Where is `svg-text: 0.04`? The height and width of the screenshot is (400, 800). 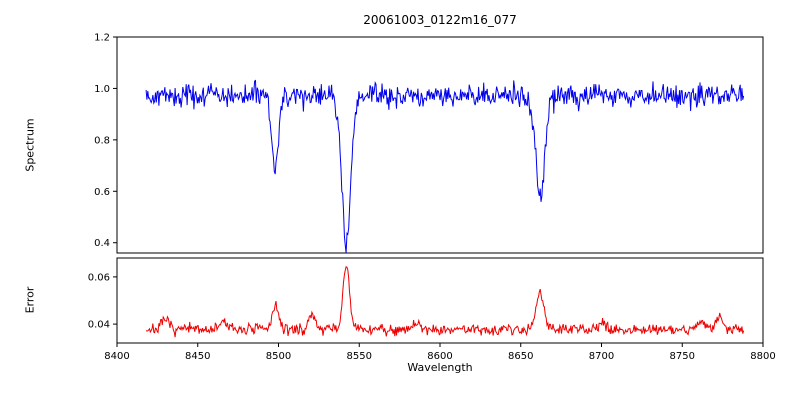 svg-text: 0.04 is located at coordinates (99, 325).